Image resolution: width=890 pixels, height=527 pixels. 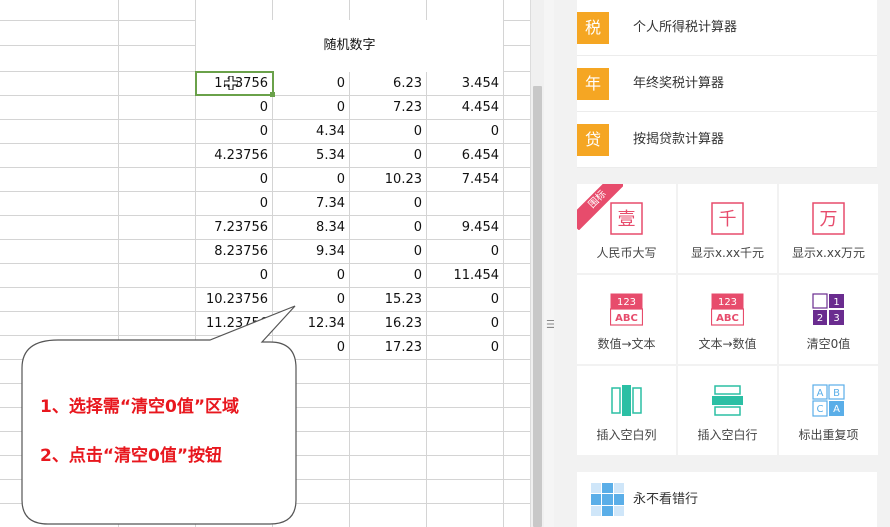 What do you see at coordinates (727, 140) in the screenshot?
I see `calc-mortgage-button: 贷 按揭贷款计算器` at bounding box center [727, 140].